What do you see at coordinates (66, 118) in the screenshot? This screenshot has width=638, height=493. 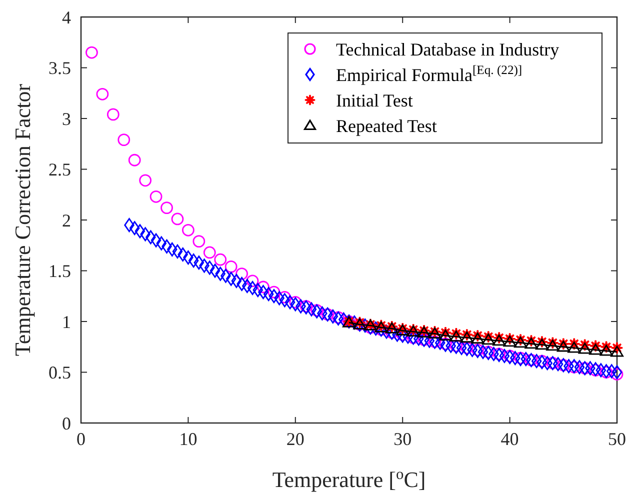 I see `y-tick-label: 3` at bounding box center [66, 118].